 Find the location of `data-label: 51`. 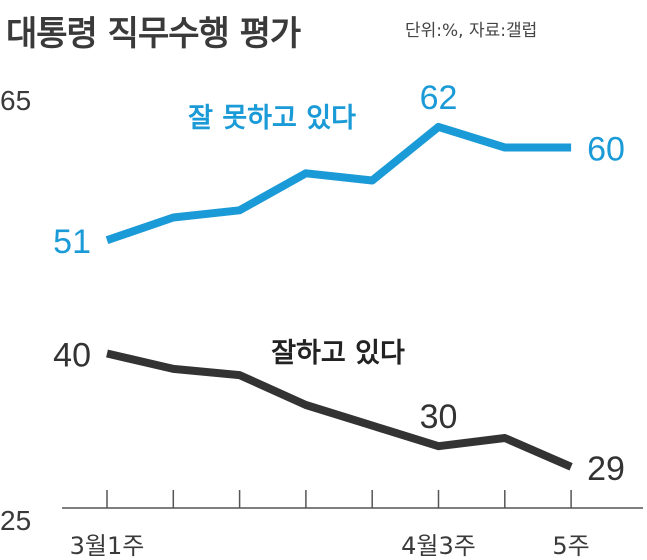

data-label: 51 is located at coordinates (72, 242).